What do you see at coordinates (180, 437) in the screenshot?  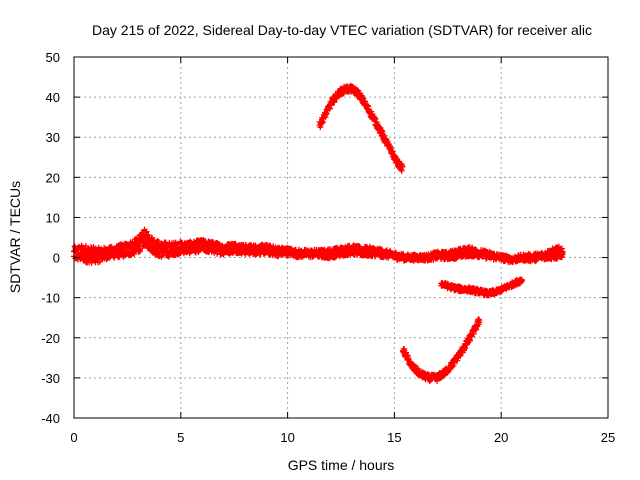 I see `x-tick-label: 5` at bounding box center [180, 437].